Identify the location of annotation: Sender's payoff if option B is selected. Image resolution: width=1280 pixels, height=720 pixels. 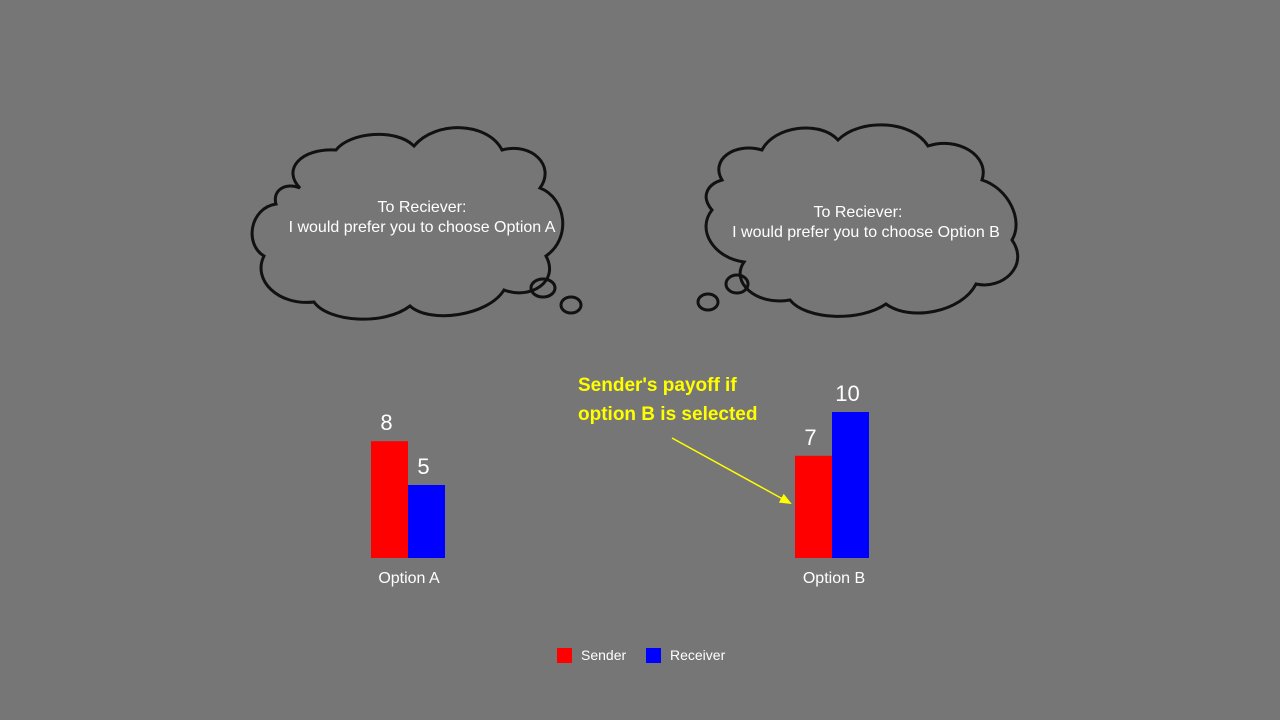
(685, 439).